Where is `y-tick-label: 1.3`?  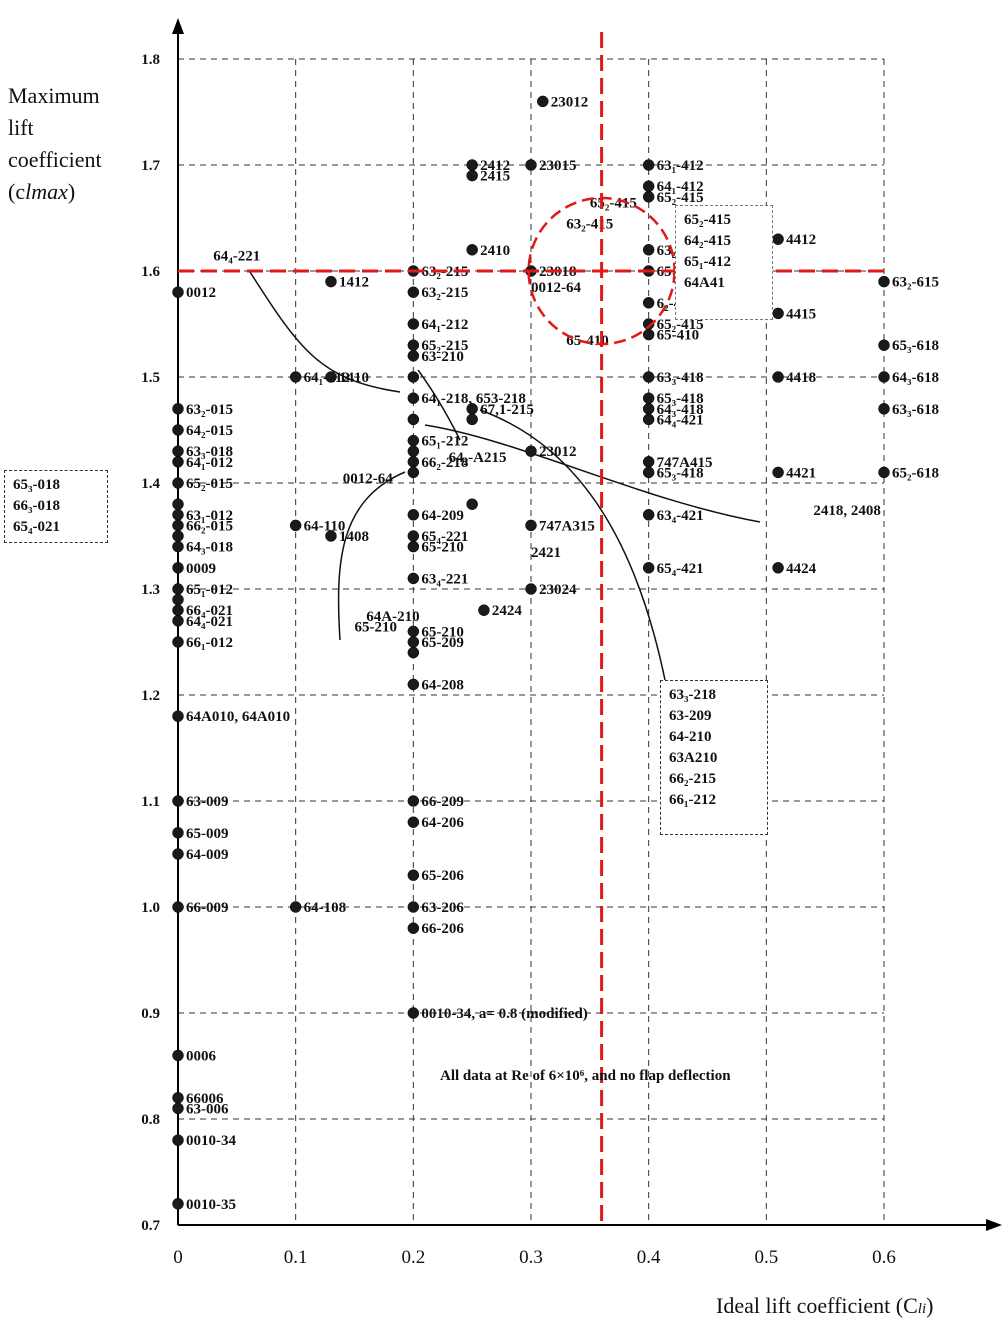 y-tick-label: 1.3 is located at coordinates (150, 590).